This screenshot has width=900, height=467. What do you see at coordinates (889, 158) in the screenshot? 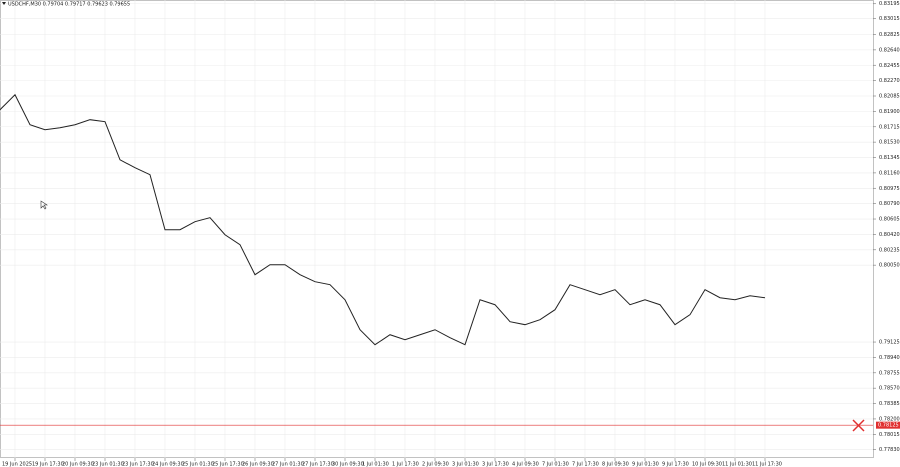
I see `y-tick-label: 0.81345` at bounding box center [889, 158].